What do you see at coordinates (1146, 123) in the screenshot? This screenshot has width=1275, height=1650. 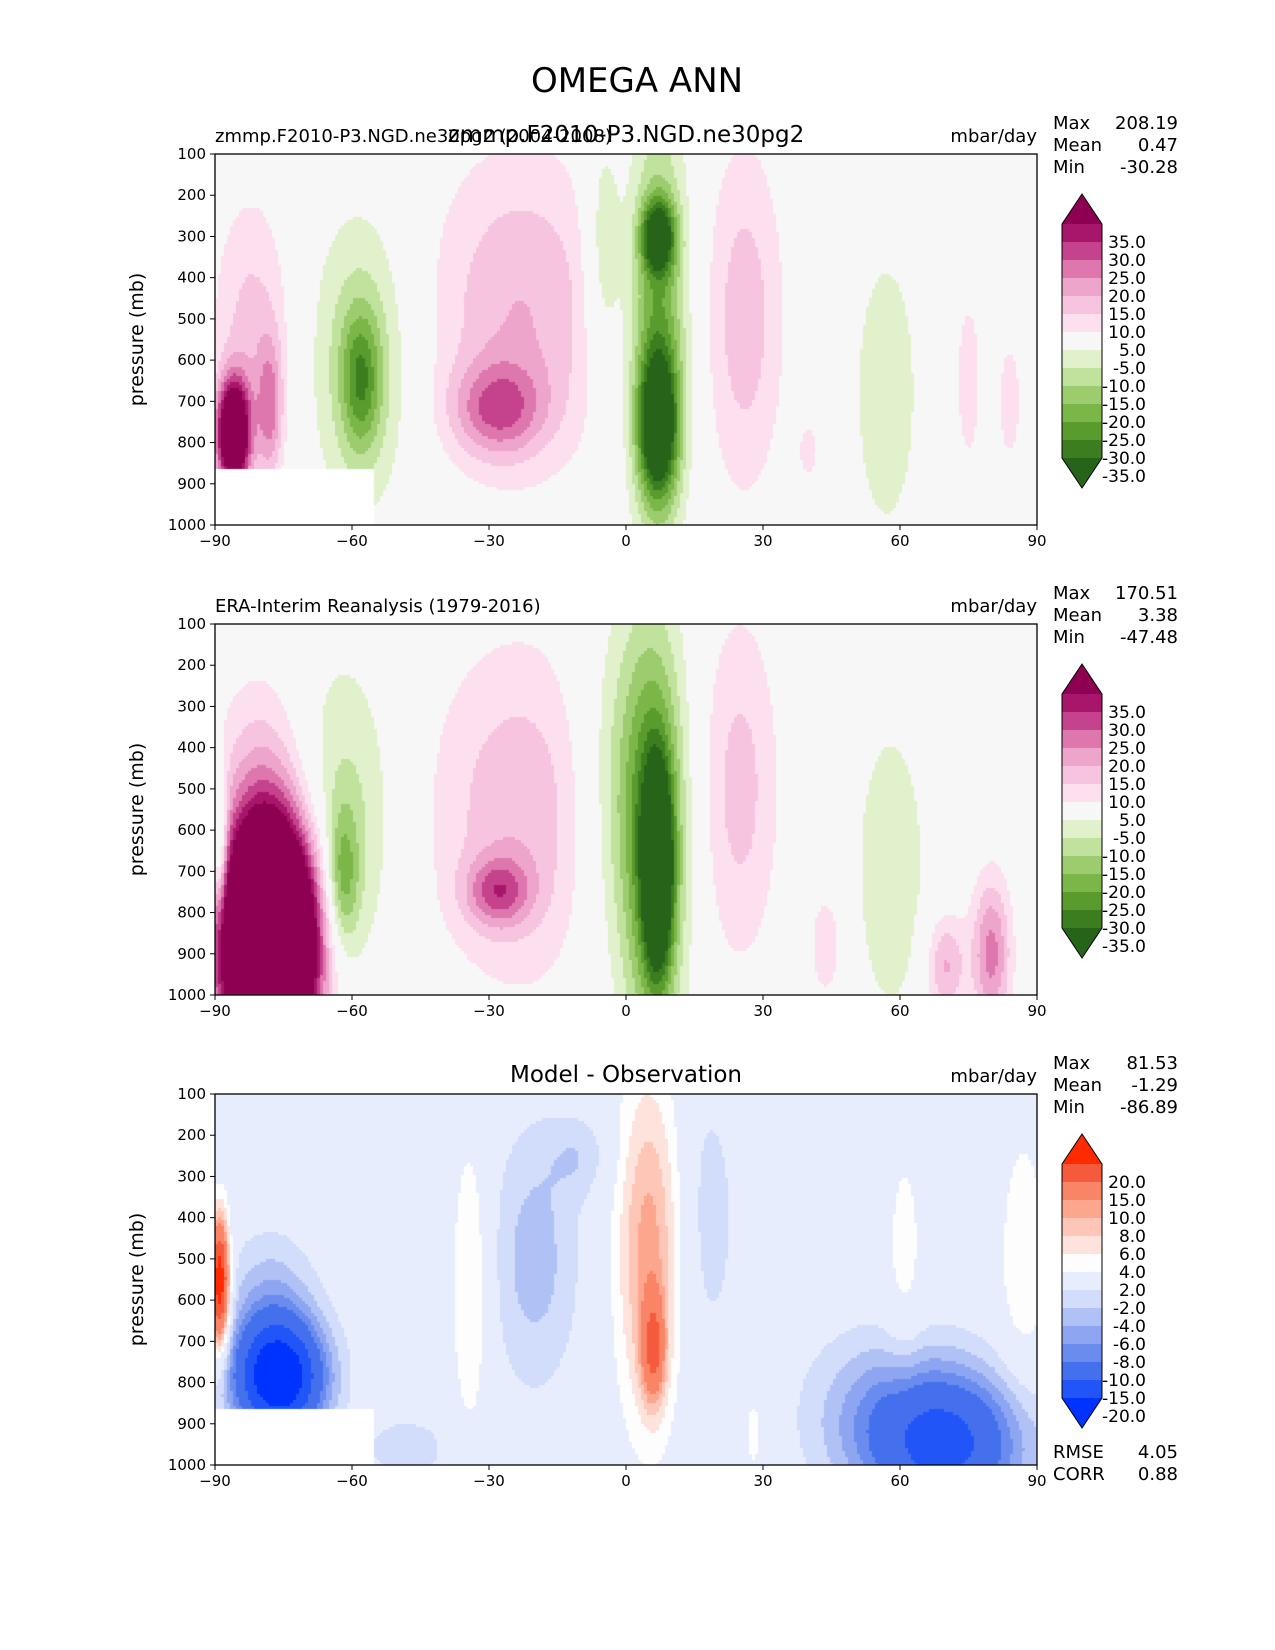 I see `stat-value: 208.19` at bounding box center [1146, 123].